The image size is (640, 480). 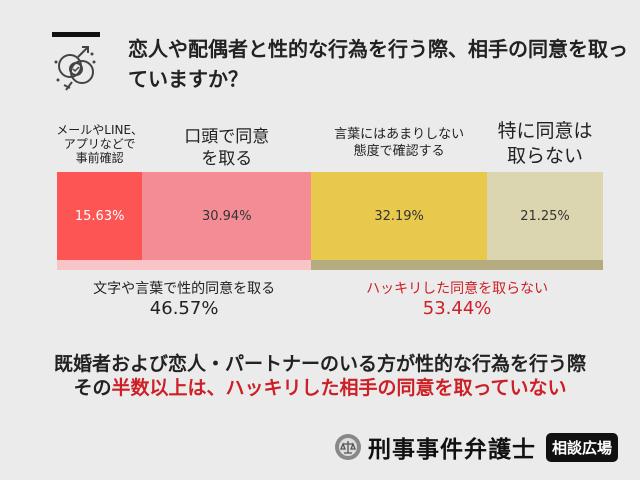 What do you see at coordinates (452, 450) in the screenshot?
I see `brand-name: 刑事事件弁護士` at bounding box center [452, 450].